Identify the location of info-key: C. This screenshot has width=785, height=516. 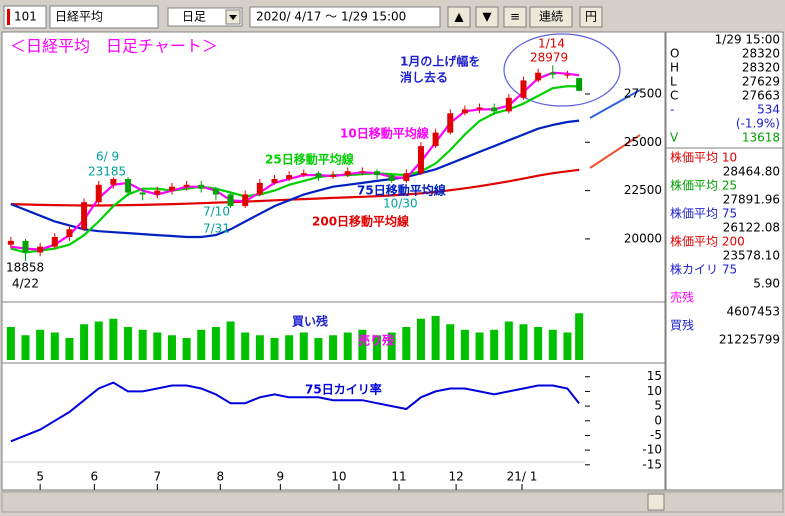
(674, 96).